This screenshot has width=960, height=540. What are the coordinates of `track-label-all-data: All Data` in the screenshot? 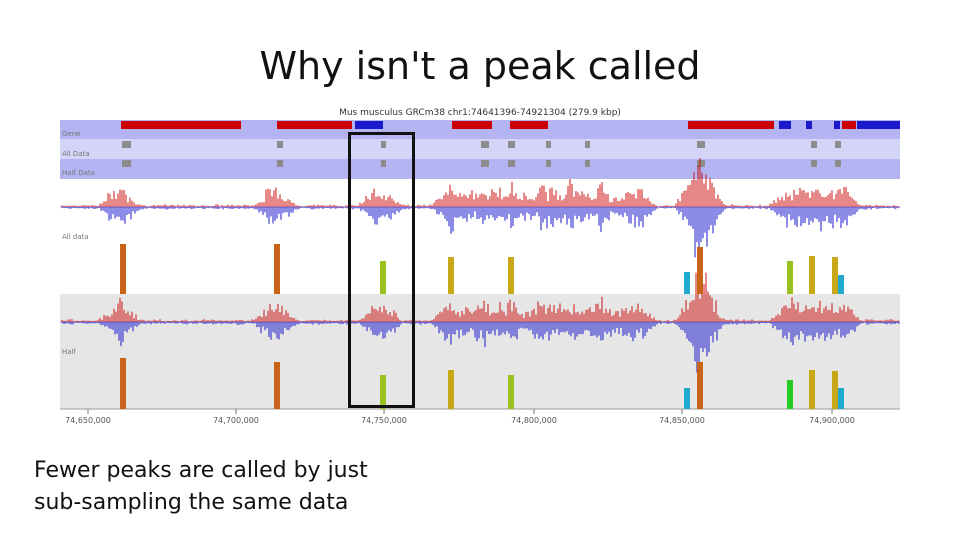 It's located at (76, 154).